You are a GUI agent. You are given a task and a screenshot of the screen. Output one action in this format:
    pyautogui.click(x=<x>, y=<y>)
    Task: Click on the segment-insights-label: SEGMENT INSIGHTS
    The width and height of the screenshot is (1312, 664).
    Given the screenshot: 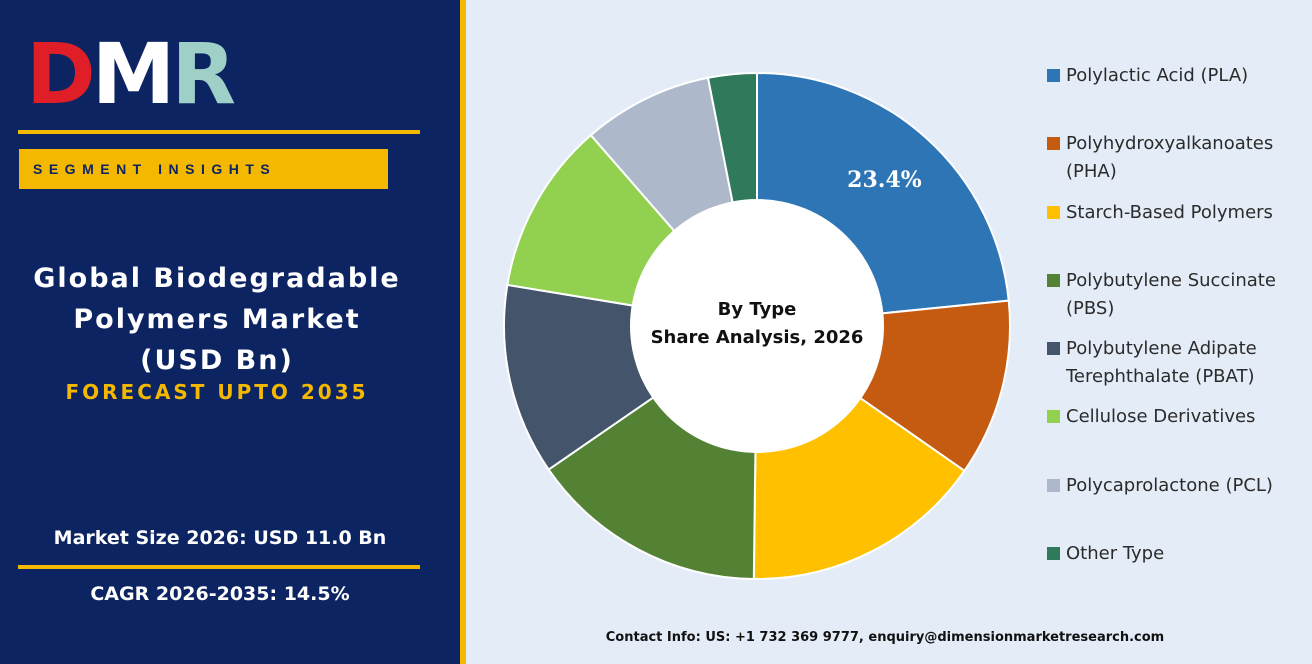 What is the action you would take?
    pyautogui.click(x=155, y=169)
    